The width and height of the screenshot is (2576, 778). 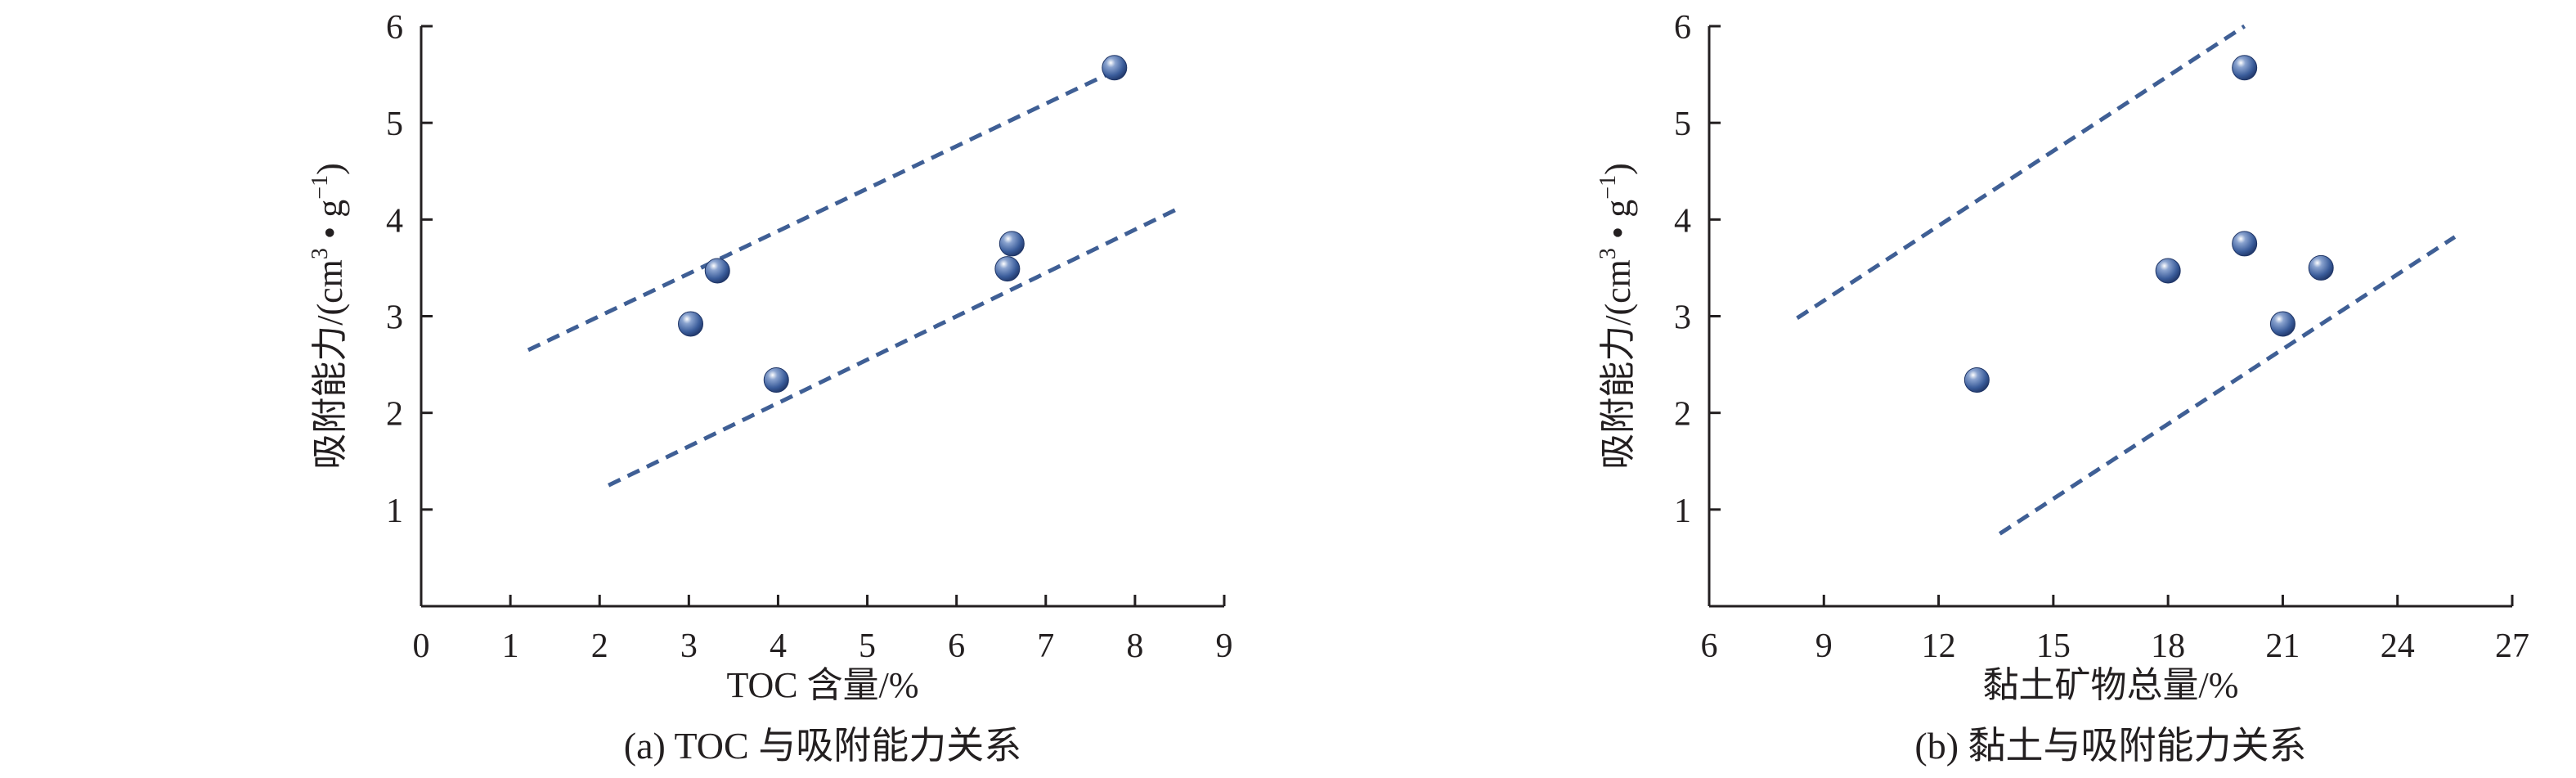 What do you see at coordinates (1135, 646) in the screenshot?
I see `x-tick-label: 8` at bounding box center [1135, 646].